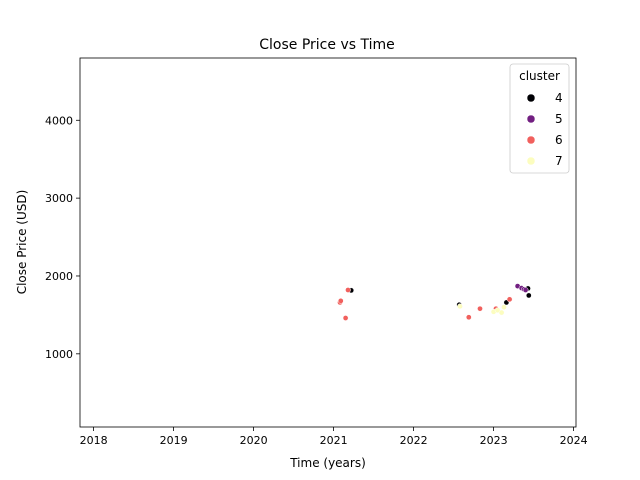  Describe the element at coordinates (254, 440) in the screenshot. I see `x-tick-label: 2020` at that location.